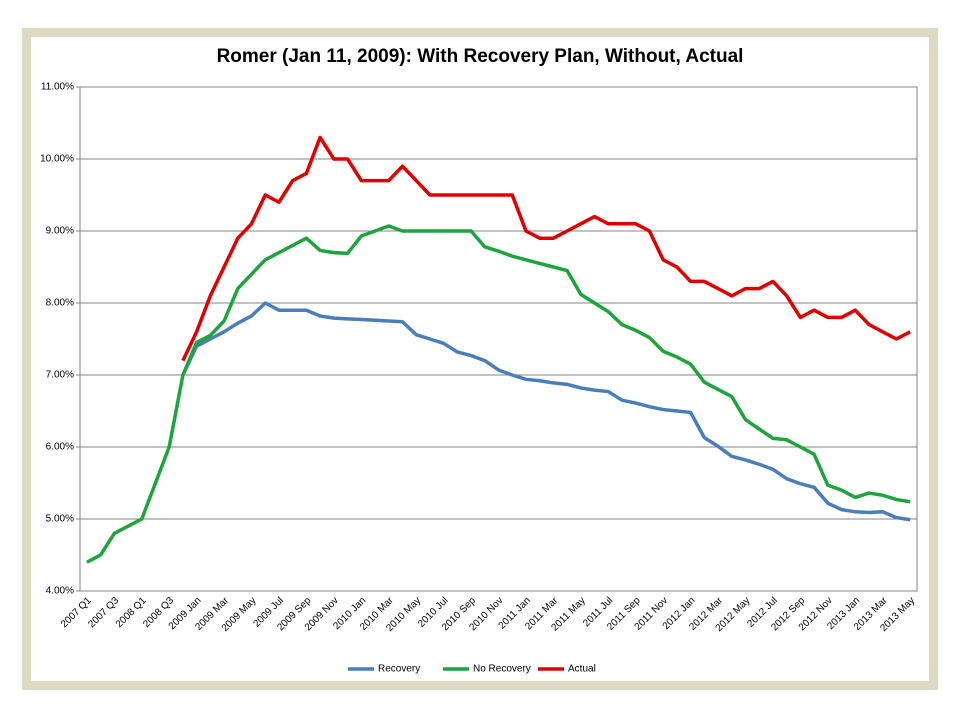  What do you see at coordinates (60, 231) in the screenshot?
I see `y-tick-label: 9.00%` at bounding box center [60, 231].